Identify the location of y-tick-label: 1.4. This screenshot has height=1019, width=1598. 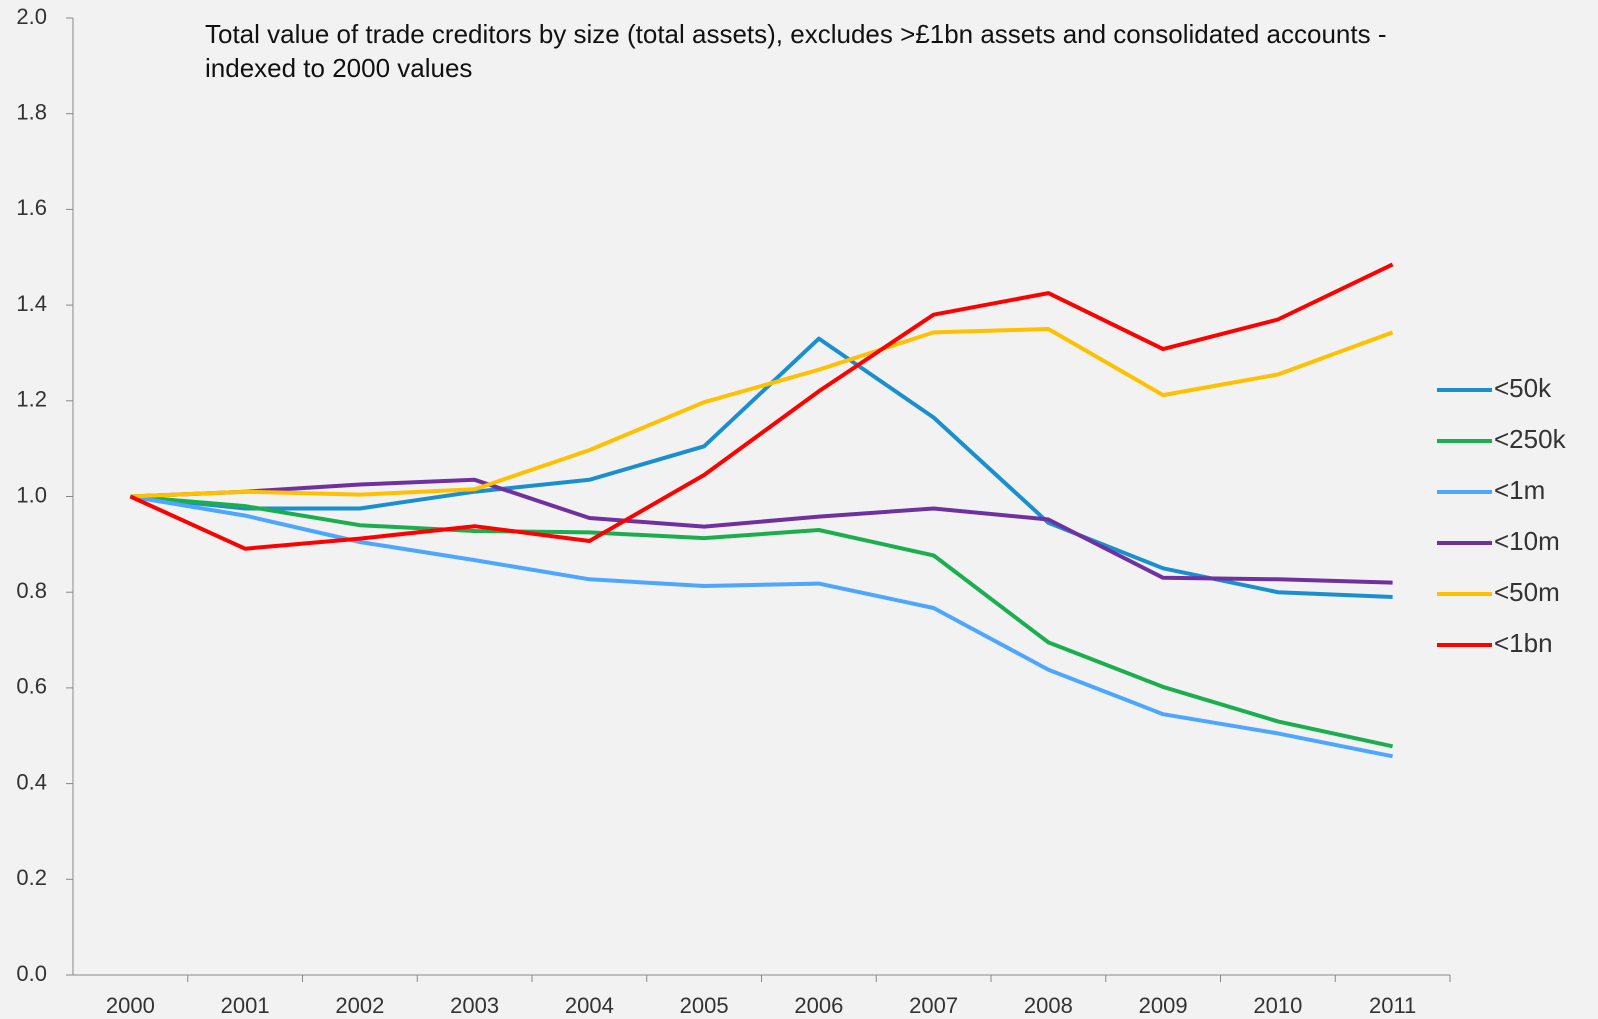
(31, 303).